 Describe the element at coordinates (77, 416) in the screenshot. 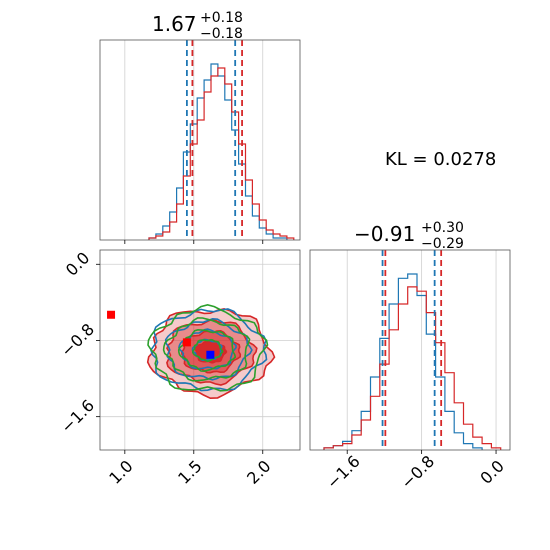

I see `joint-ytick-label: −1.6` at that location.